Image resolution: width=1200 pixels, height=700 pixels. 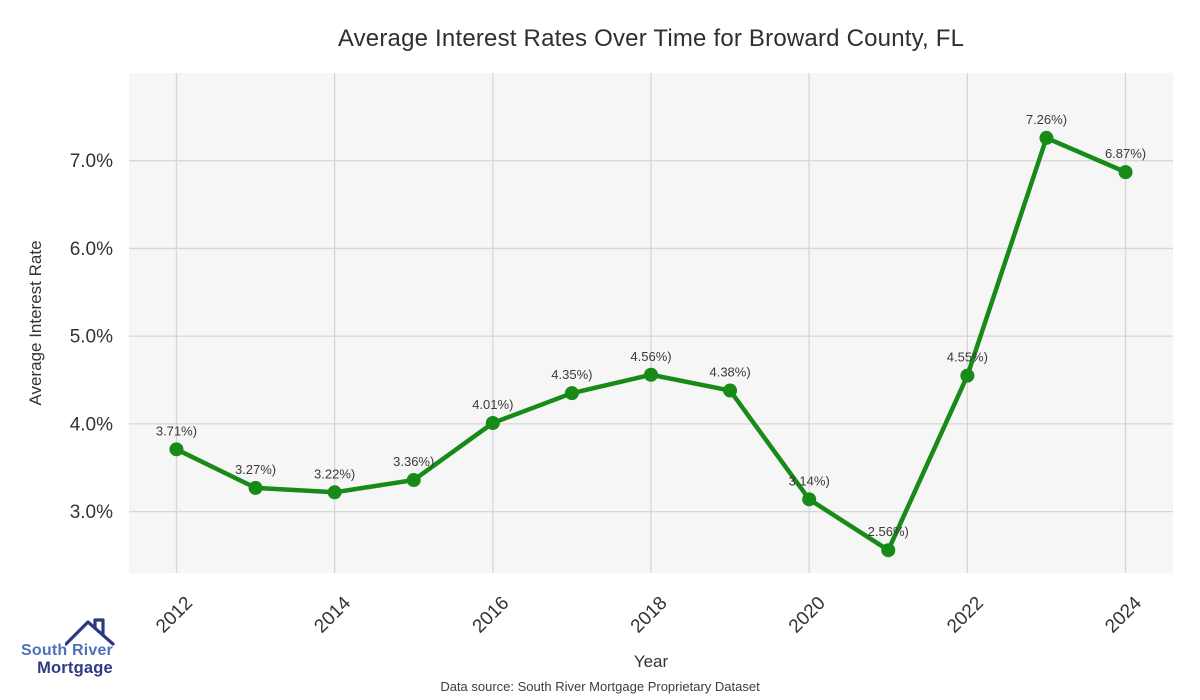 What do you see at coordinates (571, 374) in the screenshot?
I see `point-label: 4.35%)` at bounding box center [571, 374].